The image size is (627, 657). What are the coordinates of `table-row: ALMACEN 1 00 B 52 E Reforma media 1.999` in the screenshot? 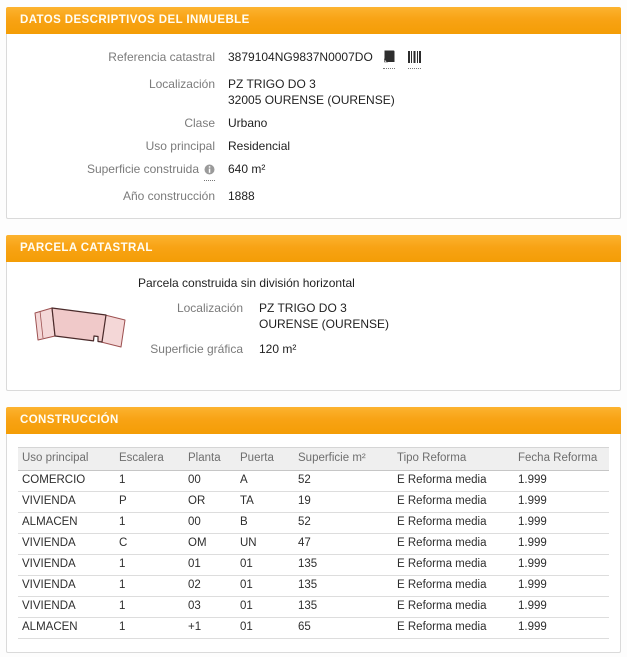 It's located at (313, 523).